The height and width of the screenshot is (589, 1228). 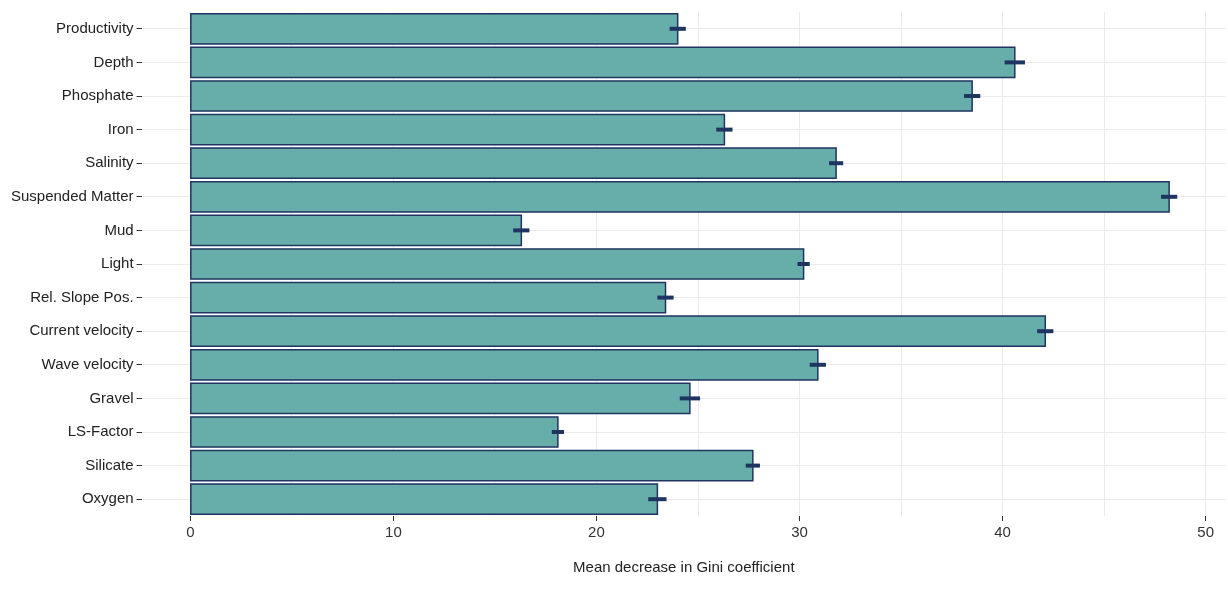 I want to click on y-tick-label: Suspended Matter, so click(x=72, y=195).